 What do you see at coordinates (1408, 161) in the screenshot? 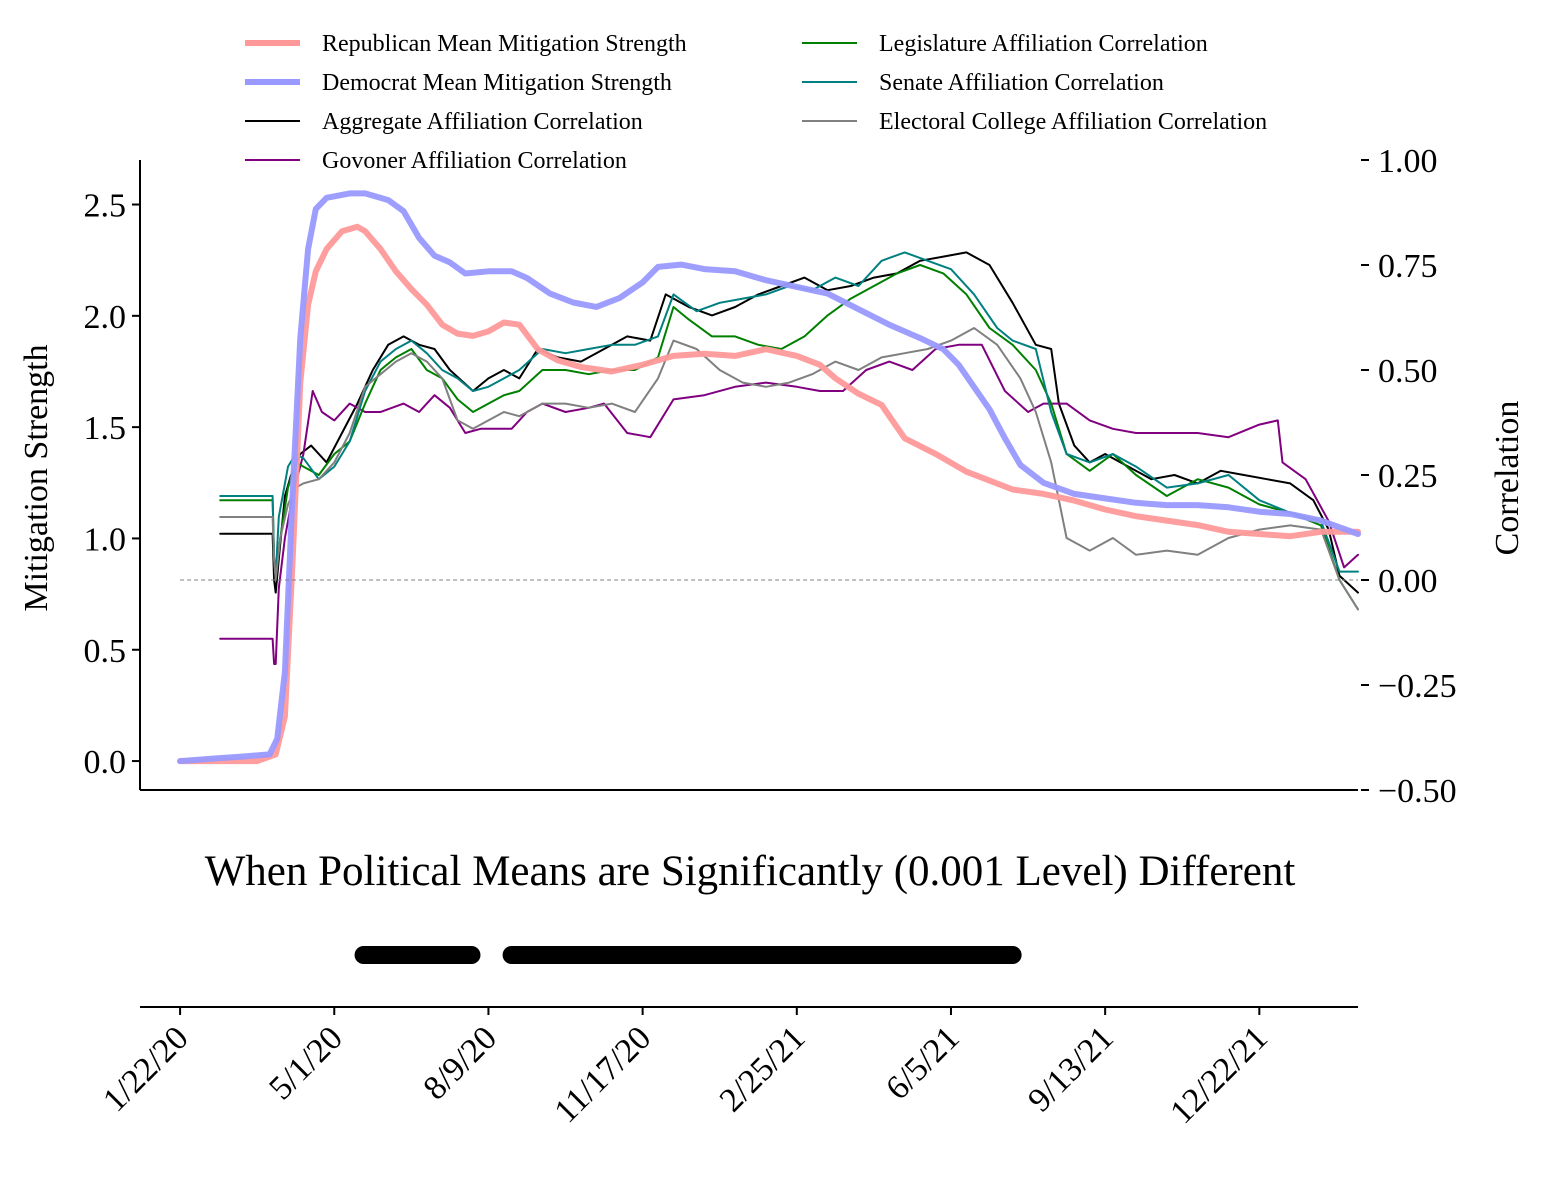
I see `right-tick-label: 1.00` at bounding box center [1408, 161].